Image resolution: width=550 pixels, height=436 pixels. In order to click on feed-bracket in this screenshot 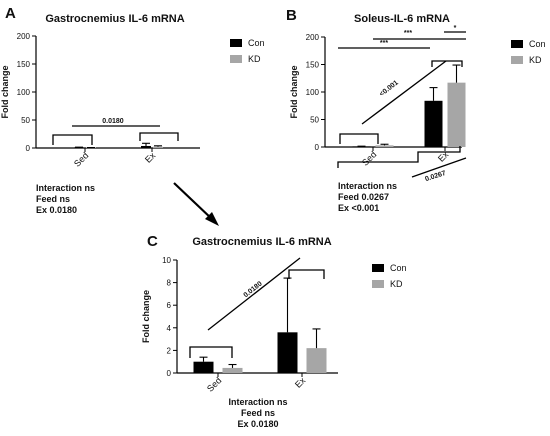, I will do `click(399, 157)`.